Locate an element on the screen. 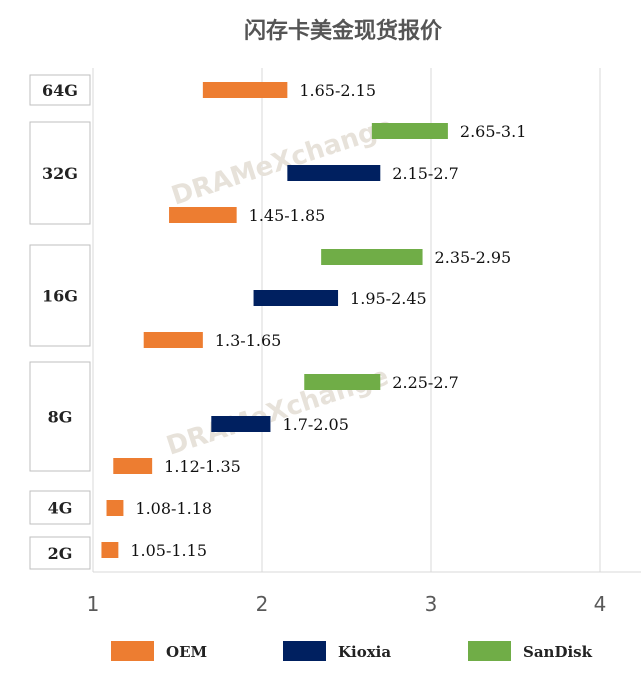 The width and height of the screenshot is (641, 675). bar-32g-sandisk is located at coordinates (409, 131).